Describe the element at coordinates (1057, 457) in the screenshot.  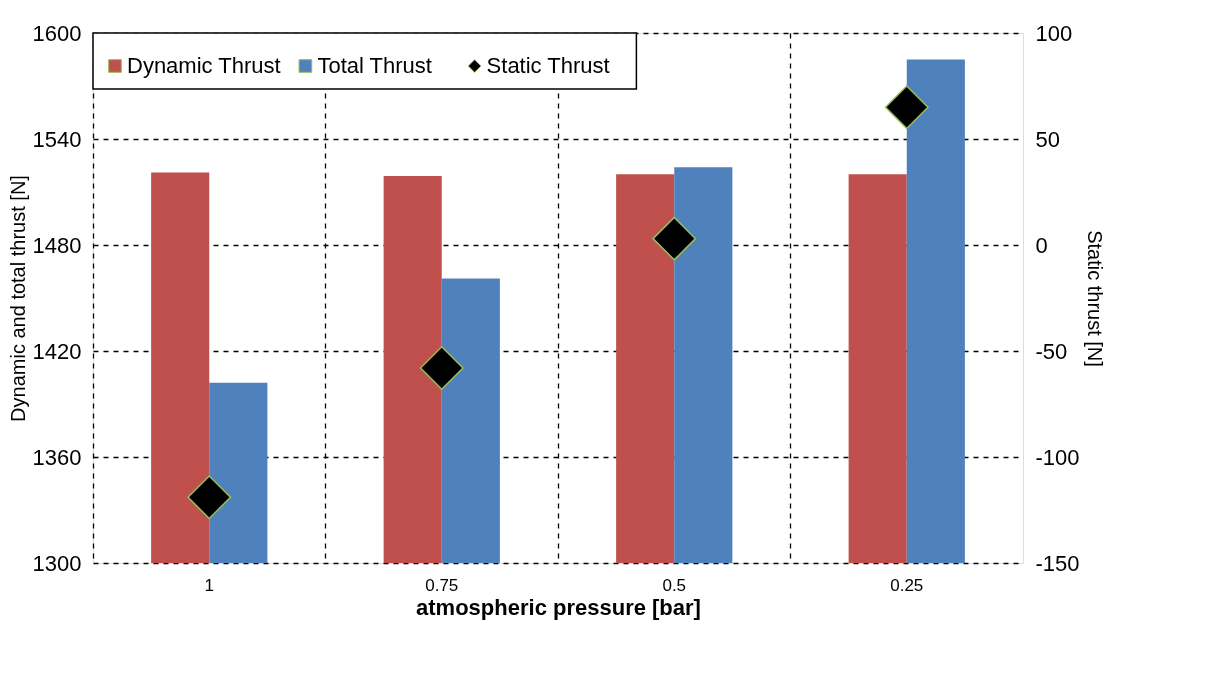
I see `y2-tick-label: -100` at that location.